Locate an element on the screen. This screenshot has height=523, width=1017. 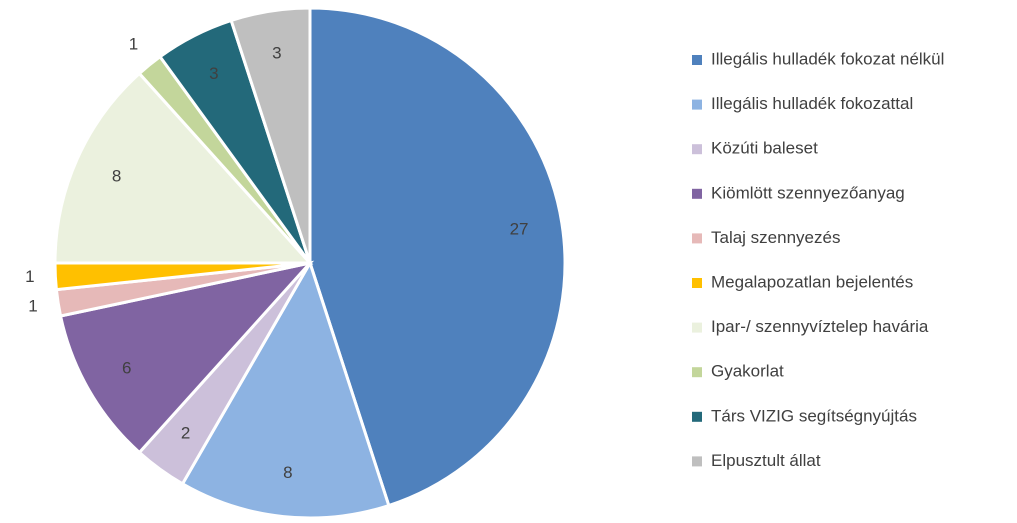
legend-label: Illegális hulladék fokozattal is located at coordinates (812, 103).